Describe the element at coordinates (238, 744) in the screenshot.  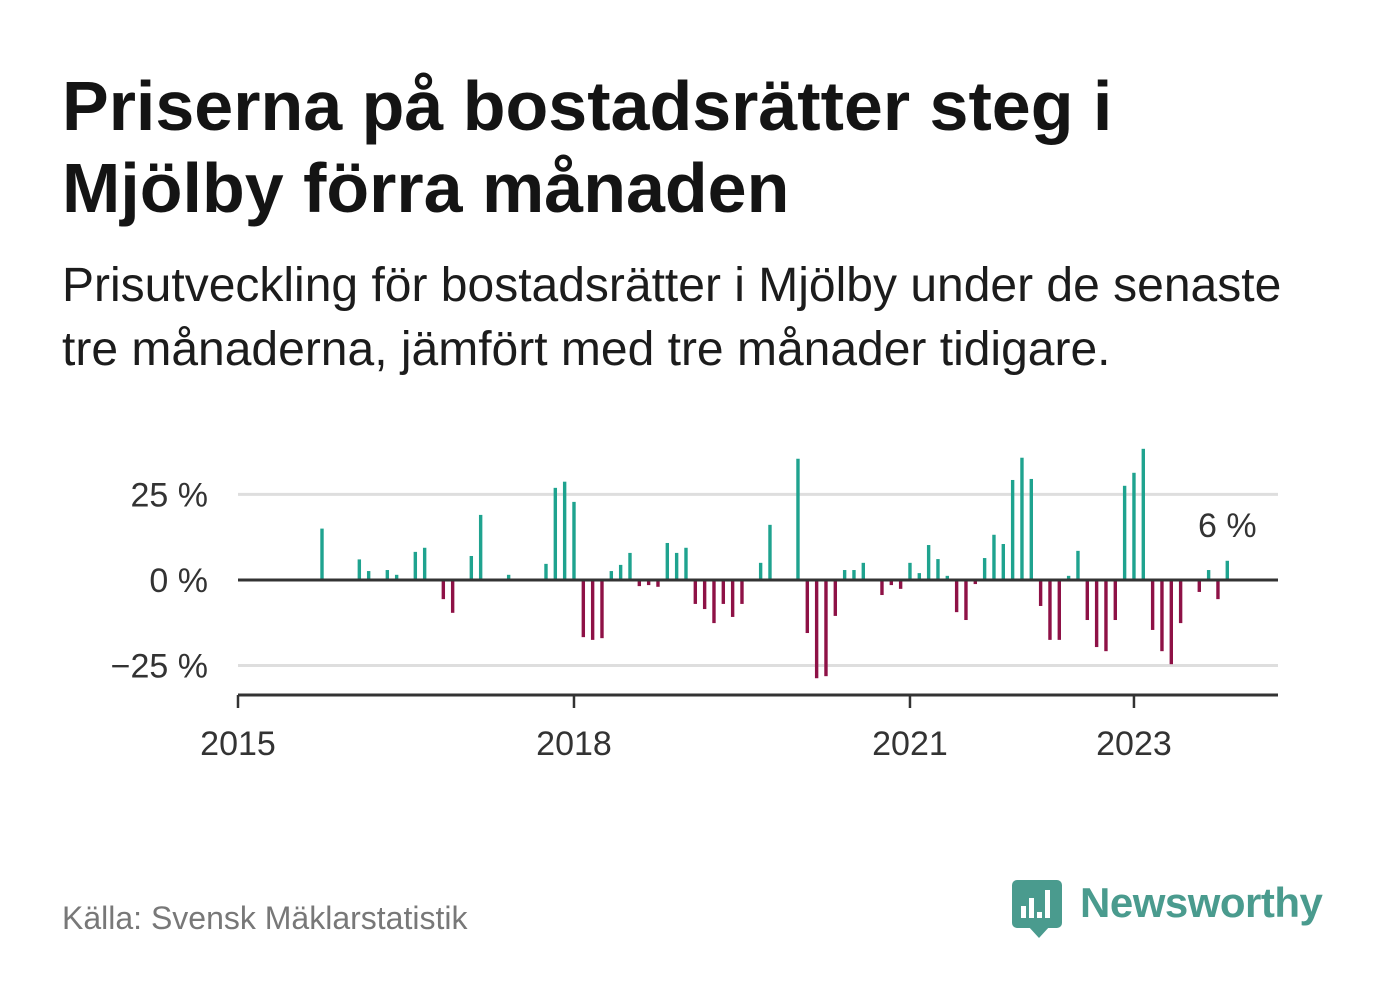
I see `x-tick-label: 2015` at that location.